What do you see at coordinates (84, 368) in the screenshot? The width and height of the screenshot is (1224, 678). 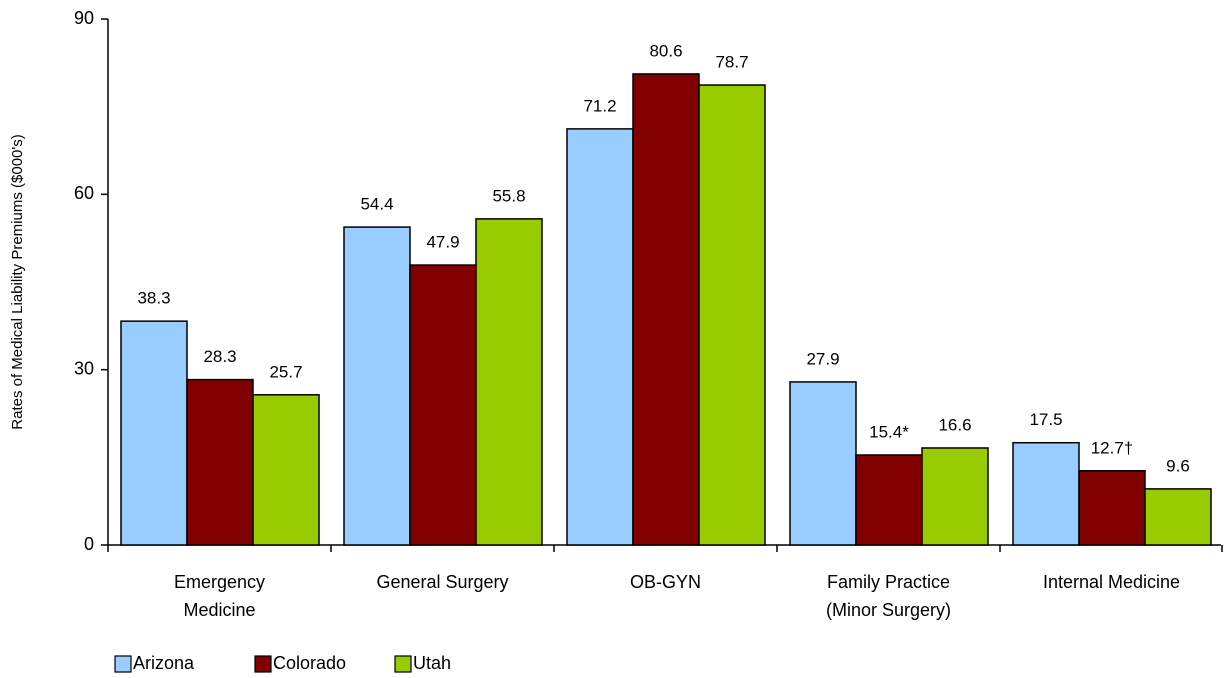 I see `y-tick-label: 30` at bounding box center [84, 368].